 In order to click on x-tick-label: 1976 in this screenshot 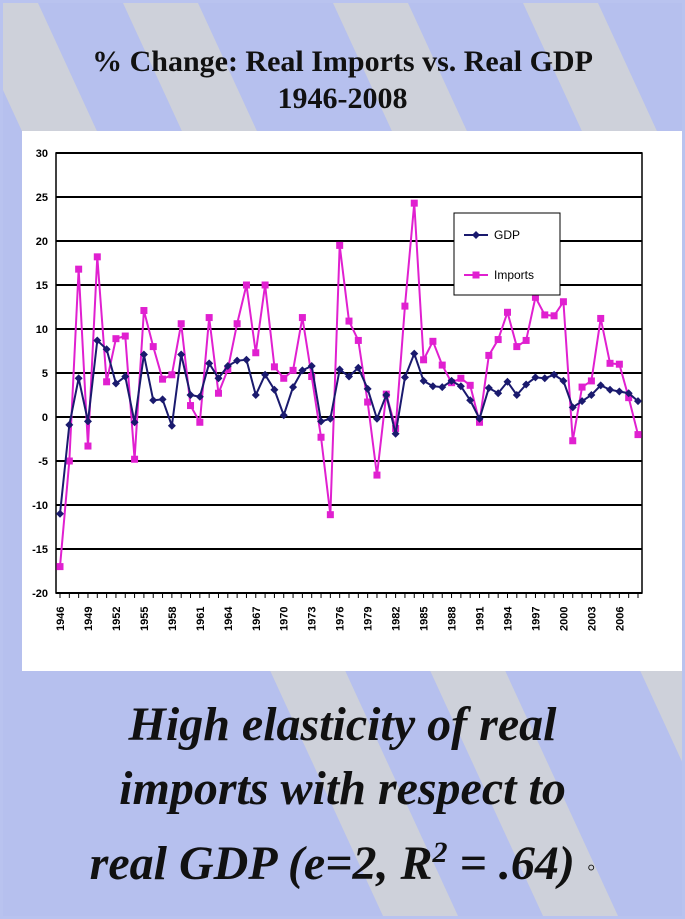, I will do `click(341, 619)`.